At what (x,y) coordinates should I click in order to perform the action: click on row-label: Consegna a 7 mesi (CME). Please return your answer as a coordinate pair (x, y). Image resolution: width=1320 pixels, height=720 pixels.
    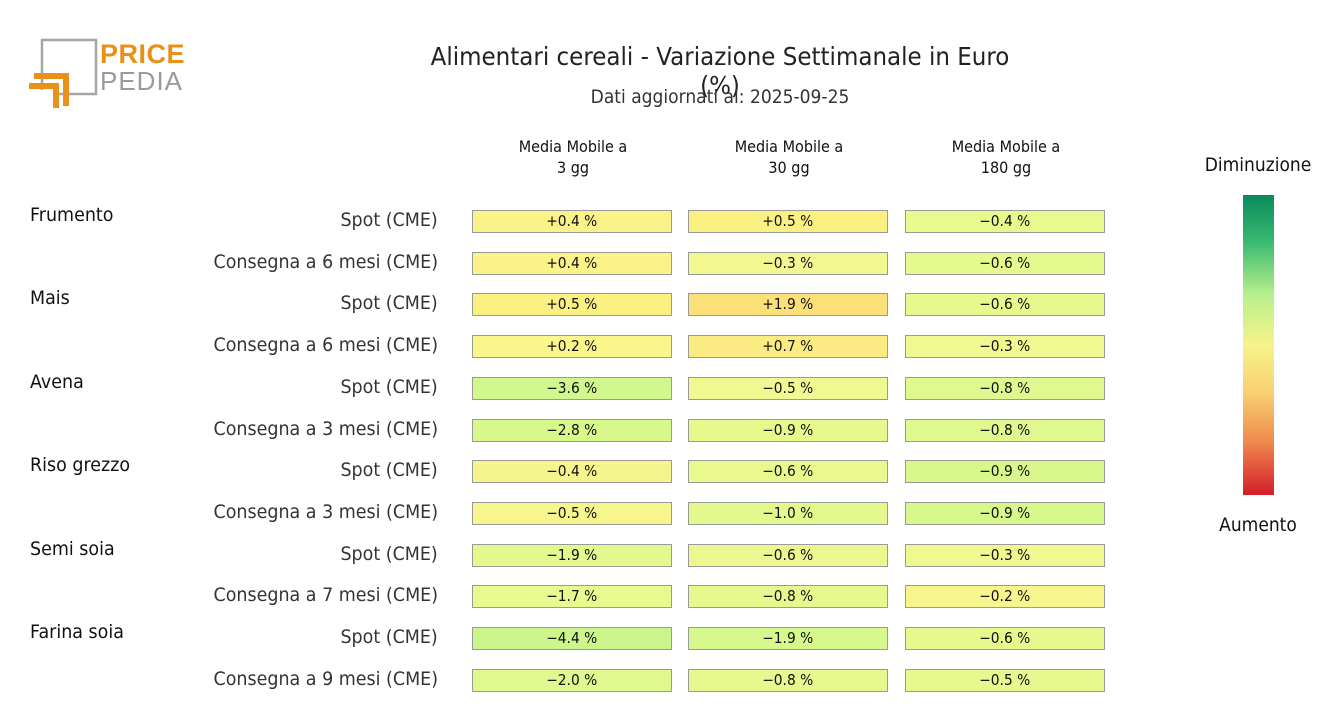
    Looking at the image, I should click on (325, 595).